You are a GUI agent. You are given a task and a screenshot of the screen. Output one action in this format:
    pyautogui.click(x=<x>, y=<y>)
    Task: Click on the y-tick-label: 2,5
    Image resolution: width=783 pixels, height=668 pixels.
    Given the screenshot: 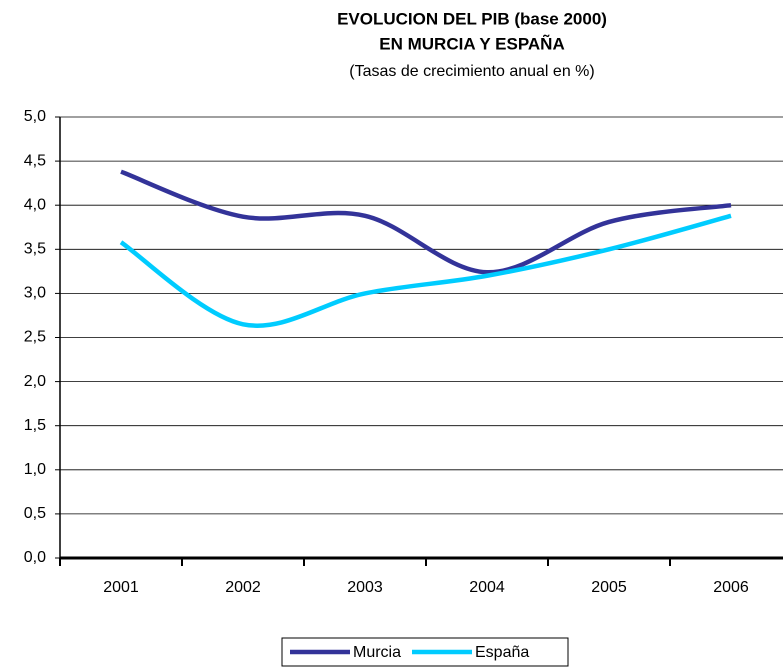 What is the action you would take?
    pyautogui.click(x=35, y=337)
    